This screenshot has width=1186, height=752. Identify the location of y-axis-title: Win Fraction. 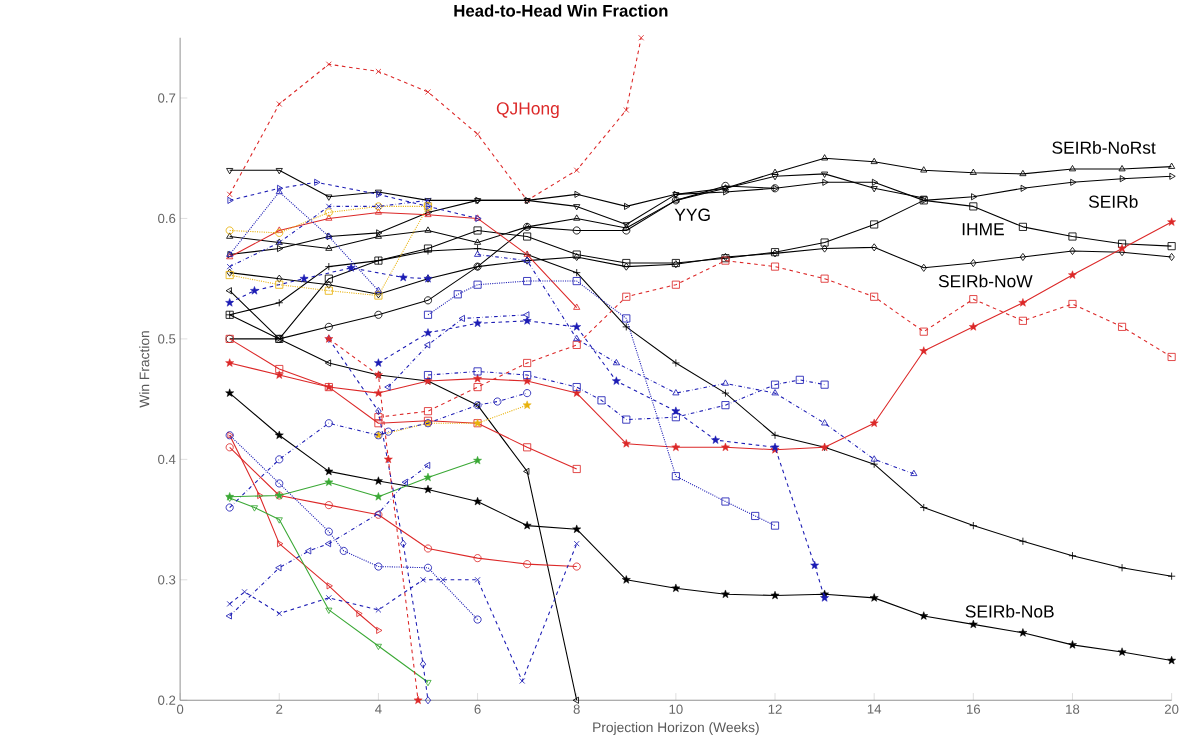
(144, 369).